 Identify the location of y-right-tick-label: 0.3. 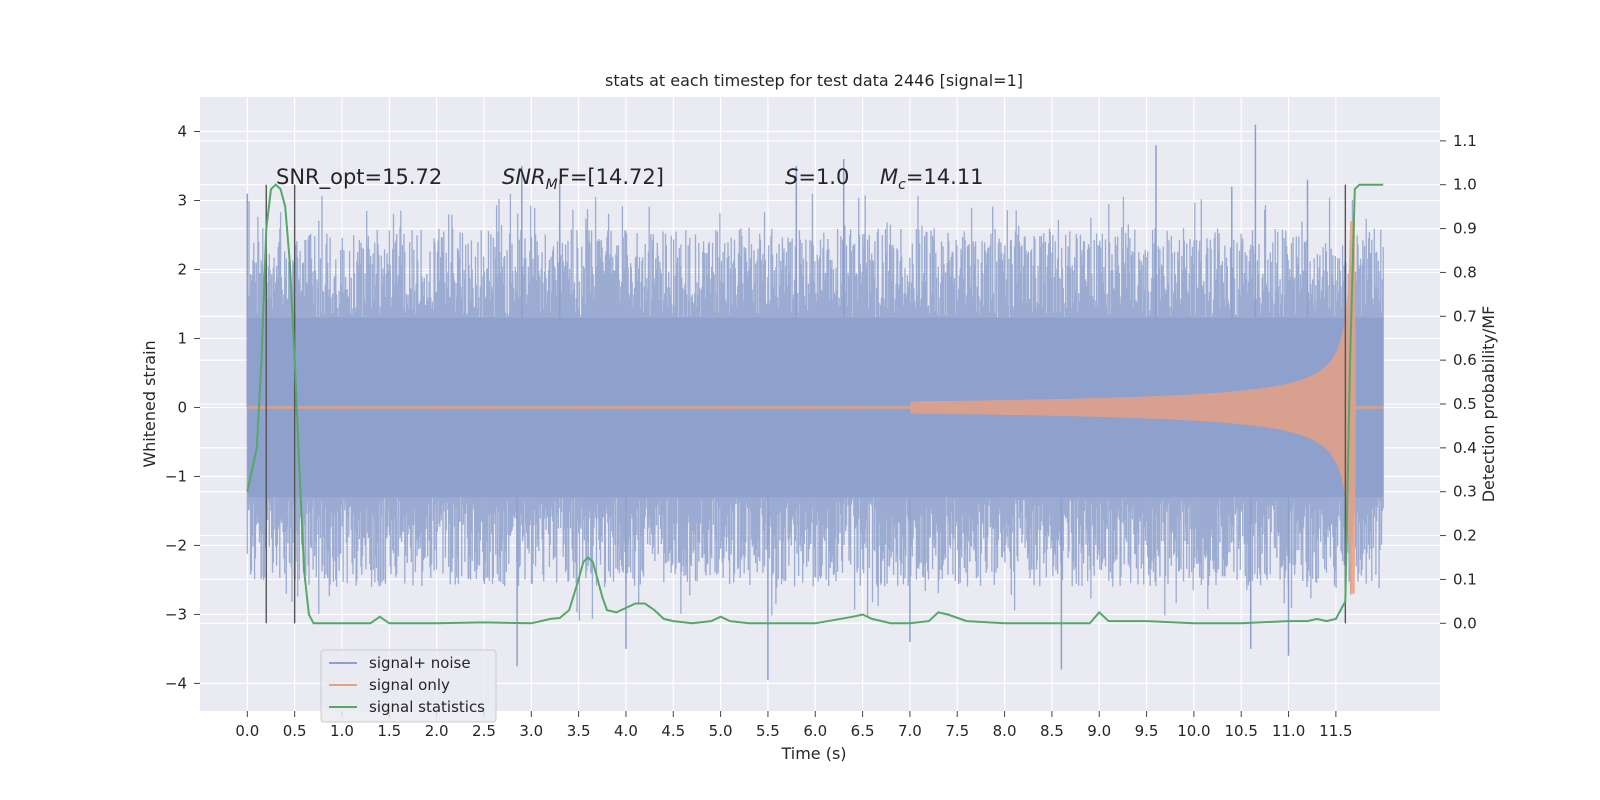
(1465, 492).